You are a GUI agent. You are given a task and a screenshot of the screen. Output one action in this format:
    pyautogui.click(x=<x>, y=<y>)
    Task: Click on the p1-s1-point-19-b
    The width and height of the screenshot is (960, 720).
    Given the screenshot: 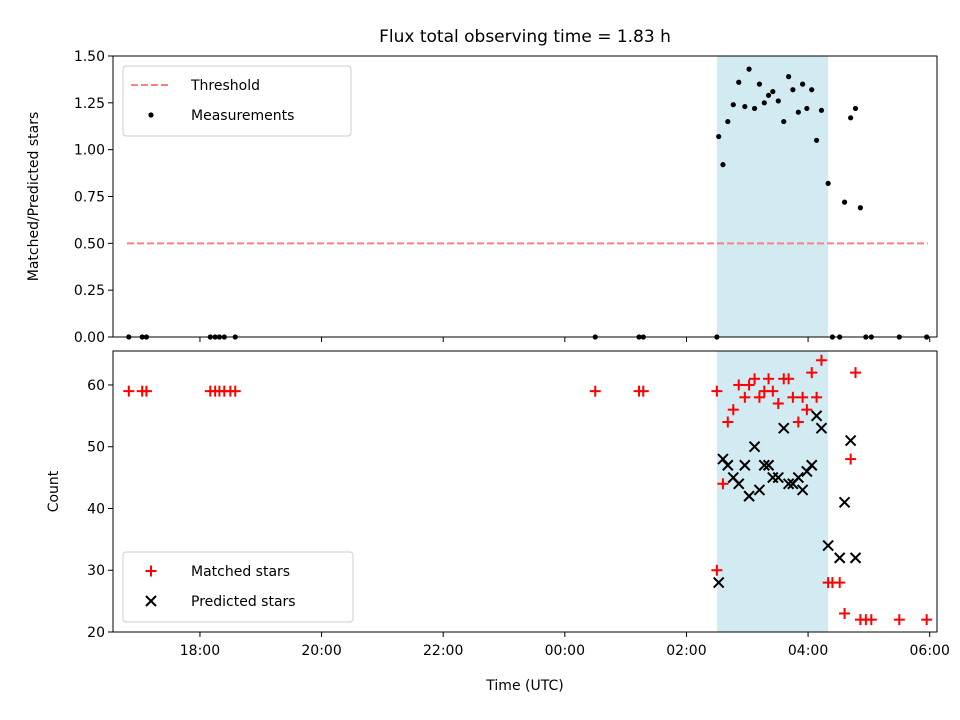 What is the action you would take?
    pyautogui.click(x=812, y=465)
    